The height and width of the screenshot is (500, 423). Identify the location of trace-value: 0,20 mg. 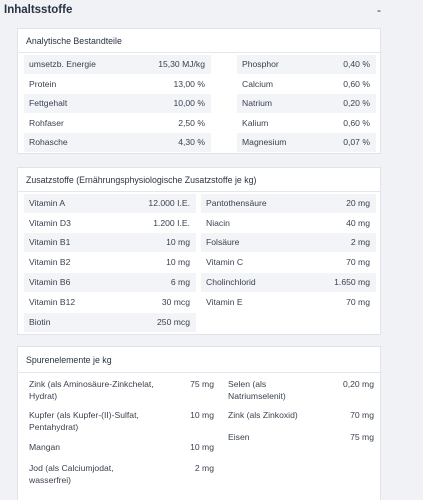
(358, 384).